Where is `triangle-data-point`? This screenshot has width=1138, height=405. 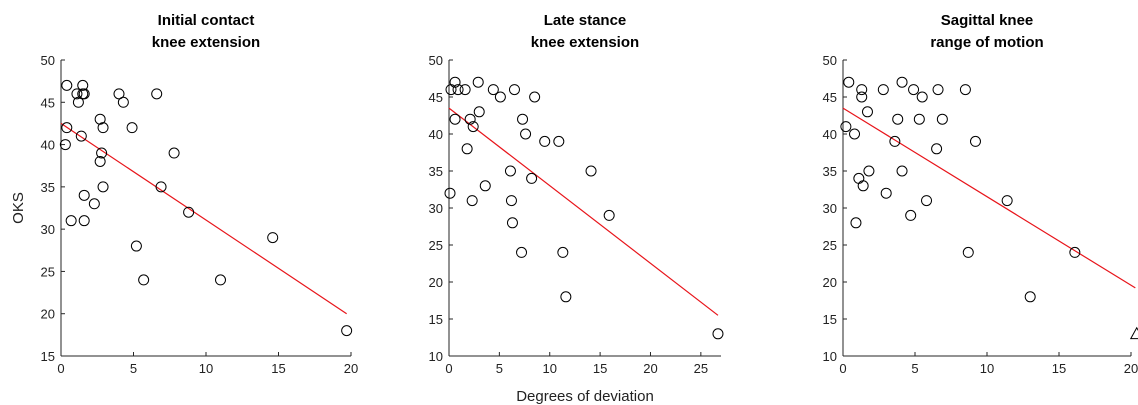
triangle-data-point is located at coordinates (1133, 333).